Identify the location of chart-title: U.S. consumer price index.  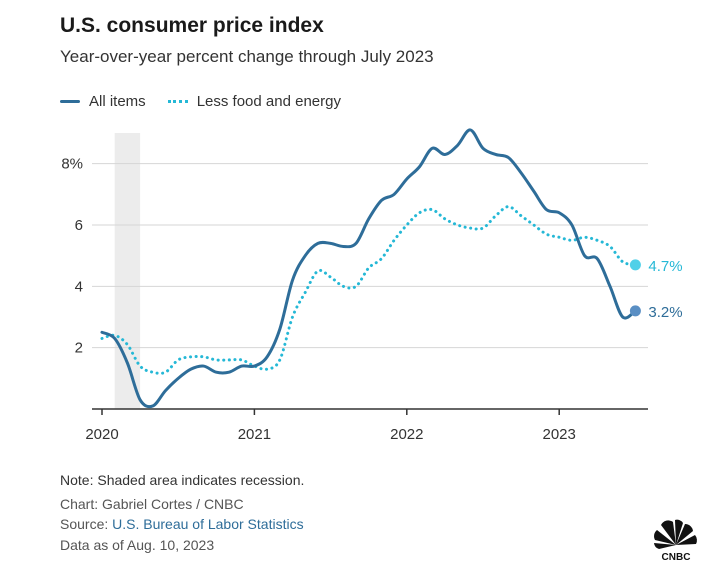
(192, 25).